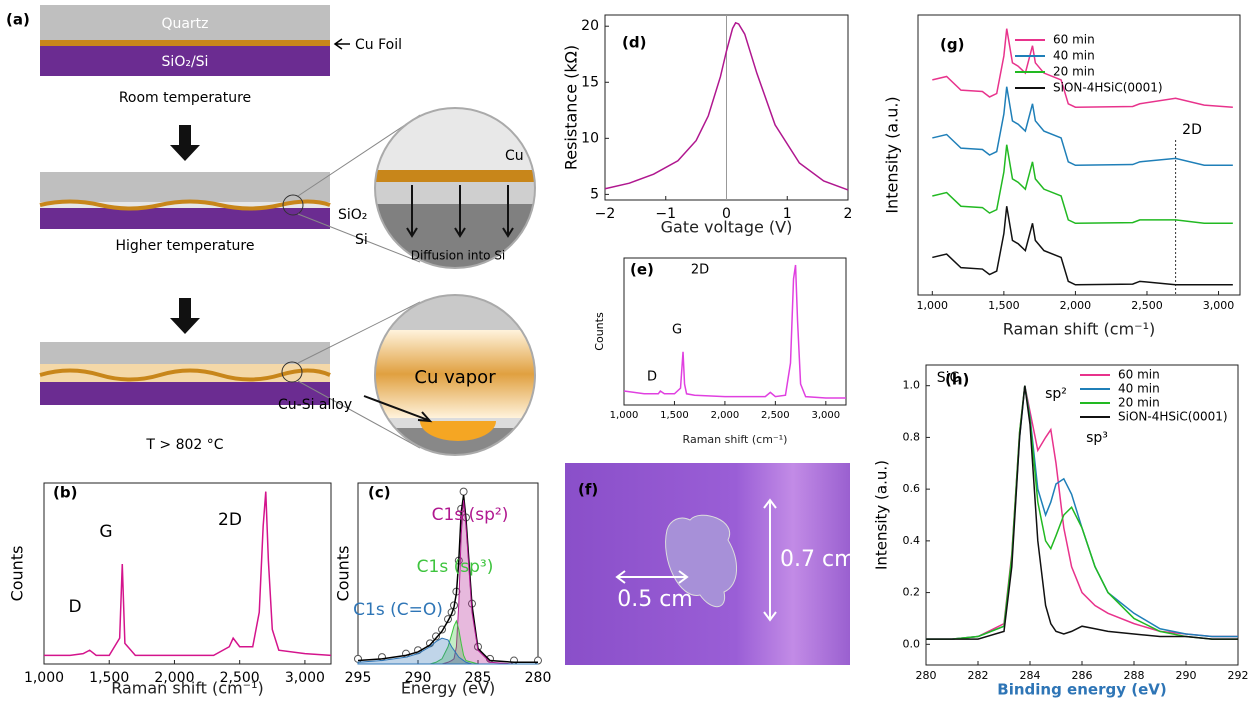 This screenshot has width=1249, height=703. Describe the element at coordinates (379, 493) in the screenshot. I see `panel-label: (c)` at that location.